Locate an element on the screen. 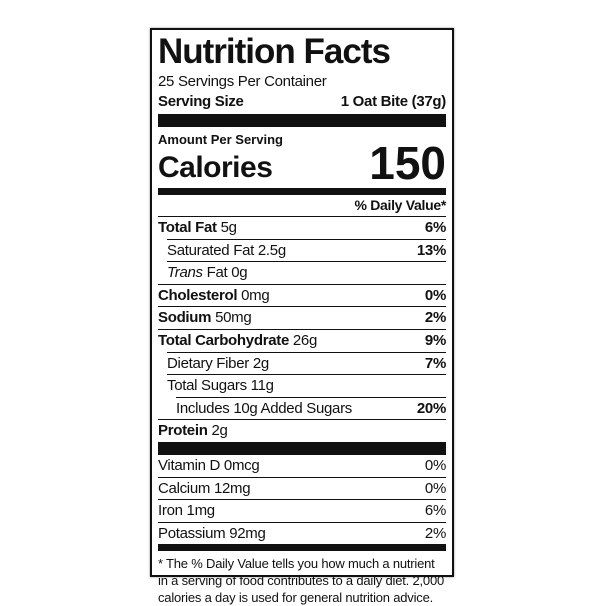  nutrient-amount: 50mg is located at coordinates (233, 318).